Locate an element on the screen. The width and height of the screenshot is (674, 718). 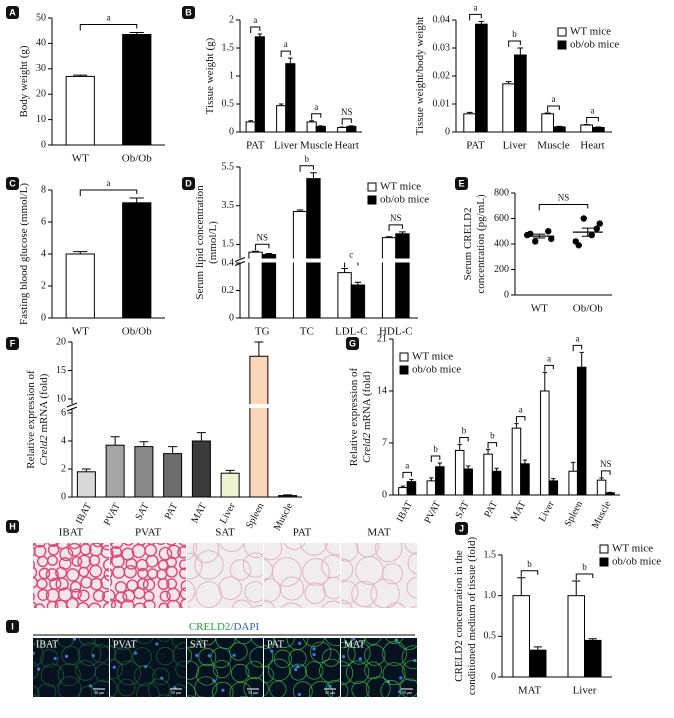
panel-letter: F is located at coordinates (13, 343).